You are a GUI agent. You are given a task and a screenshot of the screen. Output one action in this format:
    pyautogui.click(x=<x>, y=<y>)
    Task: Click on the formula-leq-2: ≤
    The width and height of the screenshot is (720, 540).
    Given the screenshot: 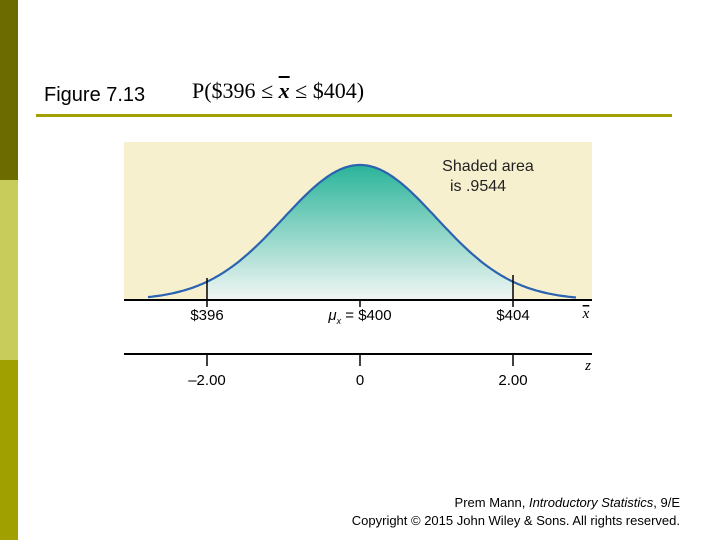 What is the action you would take?
    pyautogui.click(x=301, y=90)
    